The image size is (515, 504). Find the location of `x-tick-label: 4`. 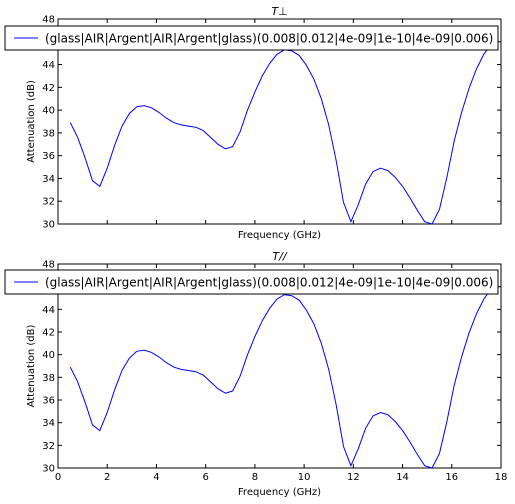

x-tick-label: 4 is located at coordinates (156, 477).